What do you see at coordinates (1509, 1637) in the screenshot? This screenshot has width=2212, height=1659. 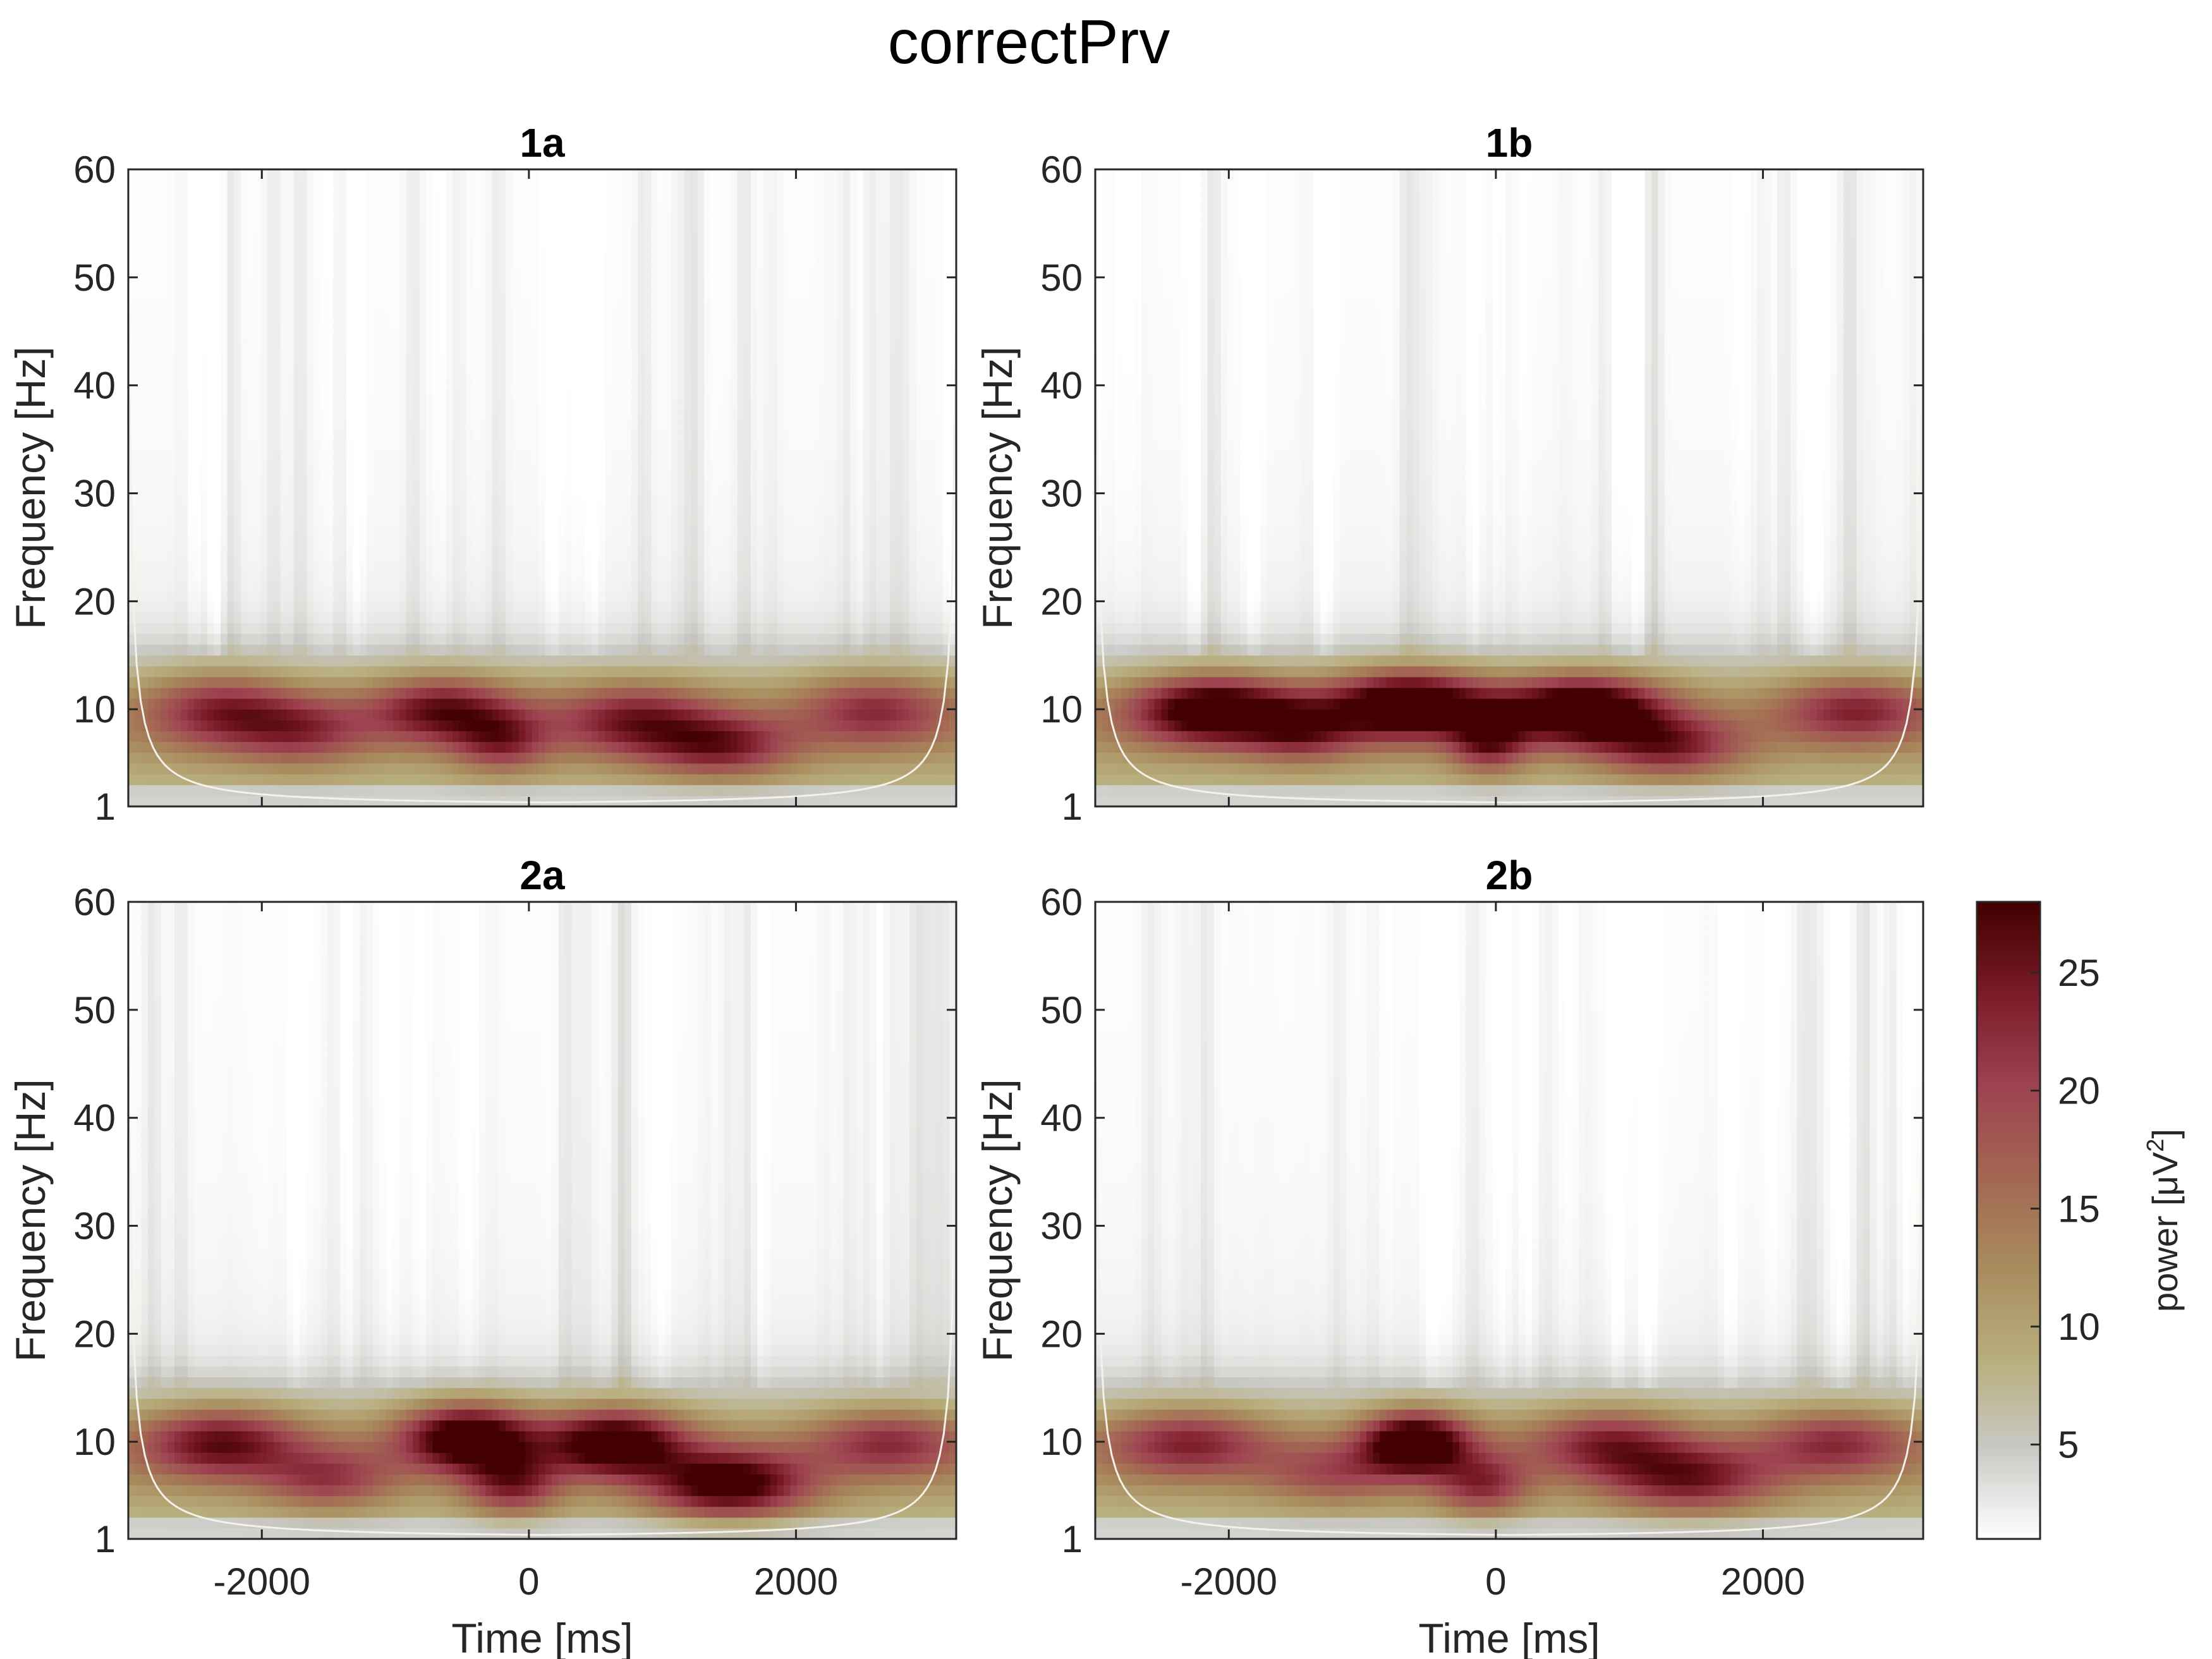 I see `x-axis-label: Time [ms]` at bounding box center [1509, 1637].